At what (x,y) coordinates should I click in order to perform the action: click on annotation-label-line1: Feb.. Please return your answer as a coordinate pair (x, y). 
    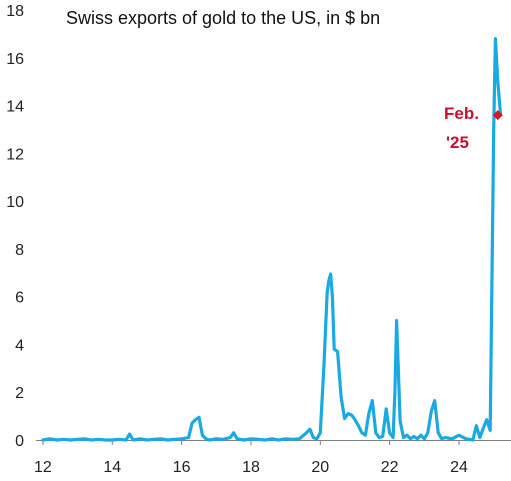
    Looking at the image, I should click on (461, 113).